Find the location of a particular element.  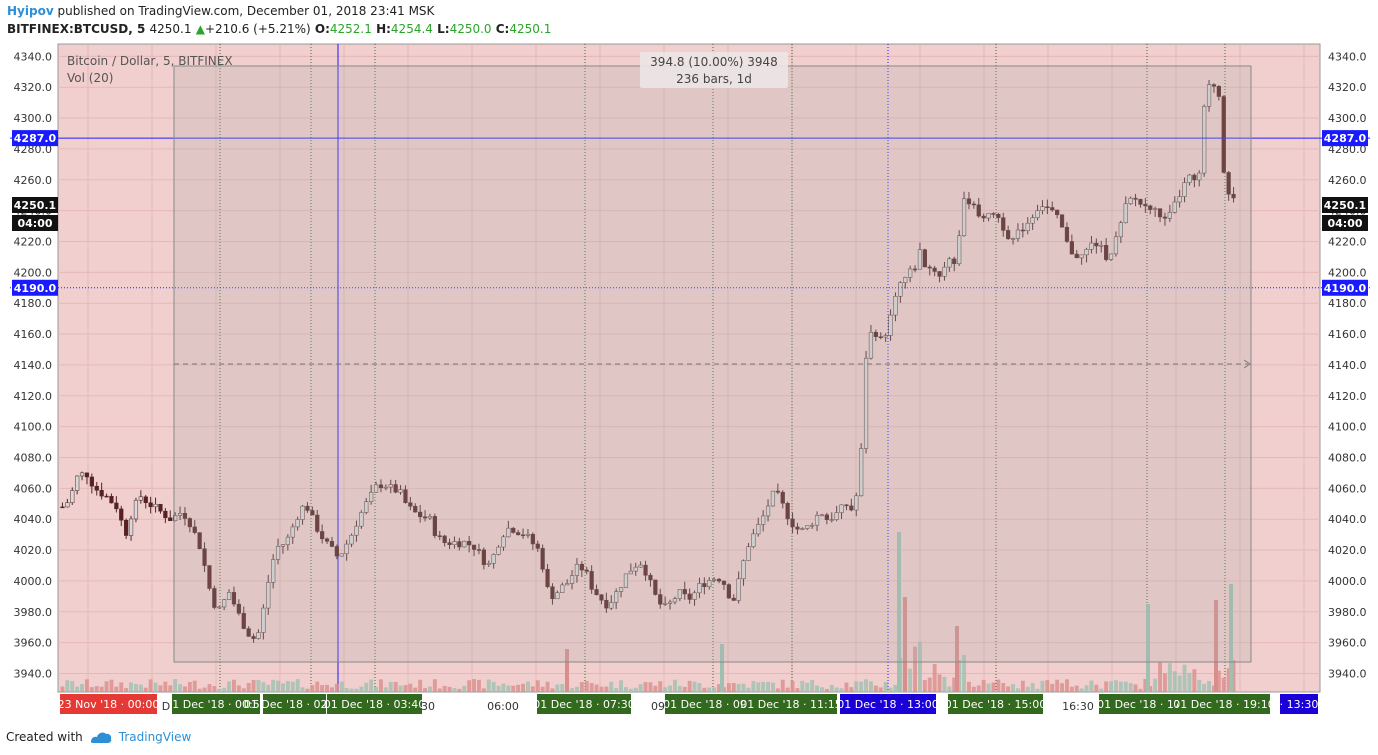

y-tick-label-right: 4000.0 is located at coordinates (1347, 581).